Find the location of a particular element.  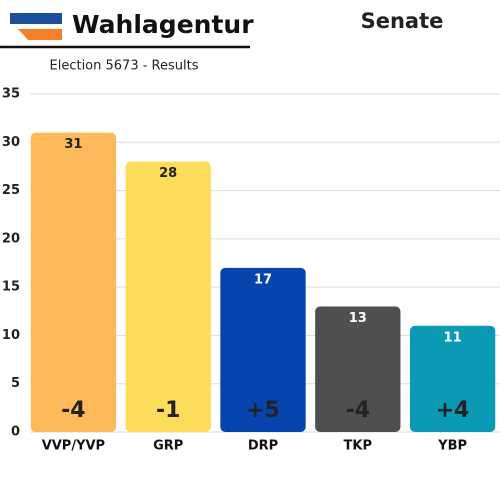

chamber-label: Senate is located at coordinates (402, 21).